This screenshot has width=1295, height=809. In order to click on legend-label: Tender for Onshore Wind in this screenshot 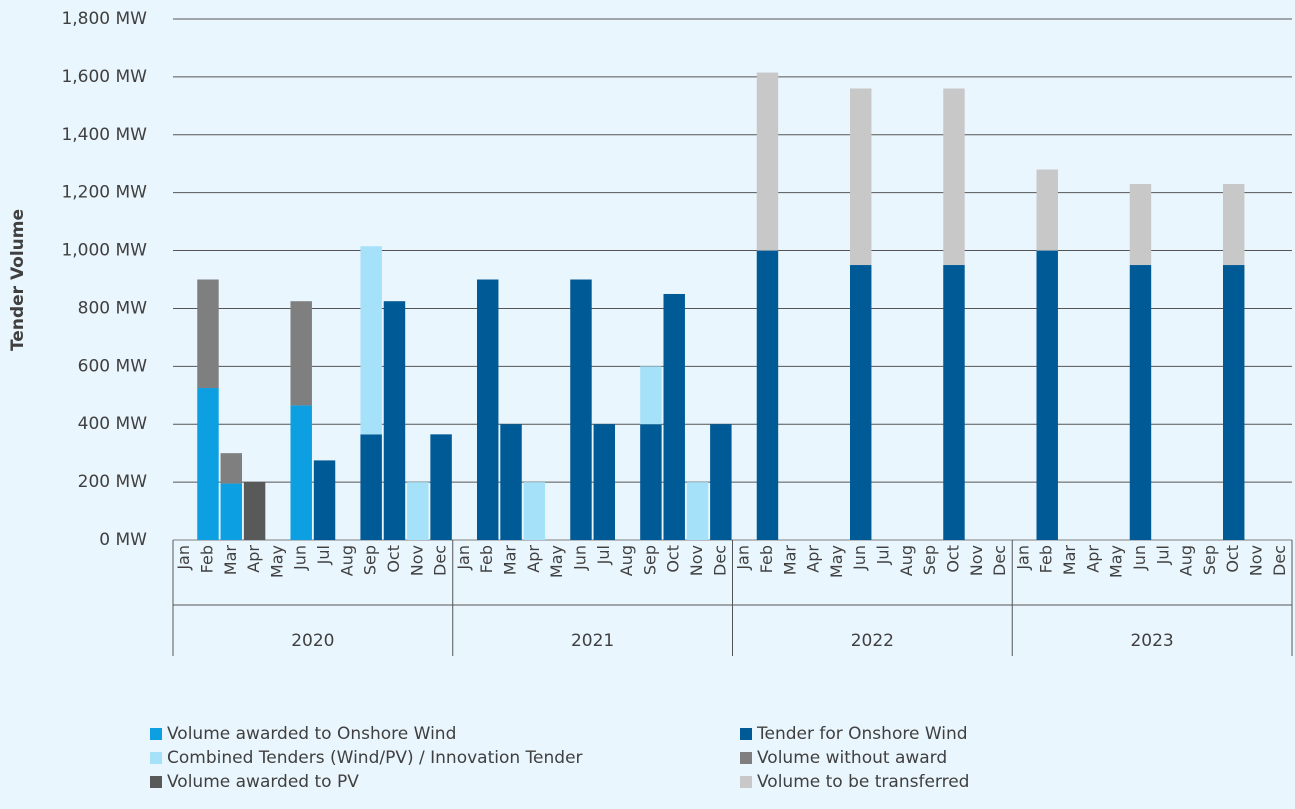, I will do `click(862, 734)`.